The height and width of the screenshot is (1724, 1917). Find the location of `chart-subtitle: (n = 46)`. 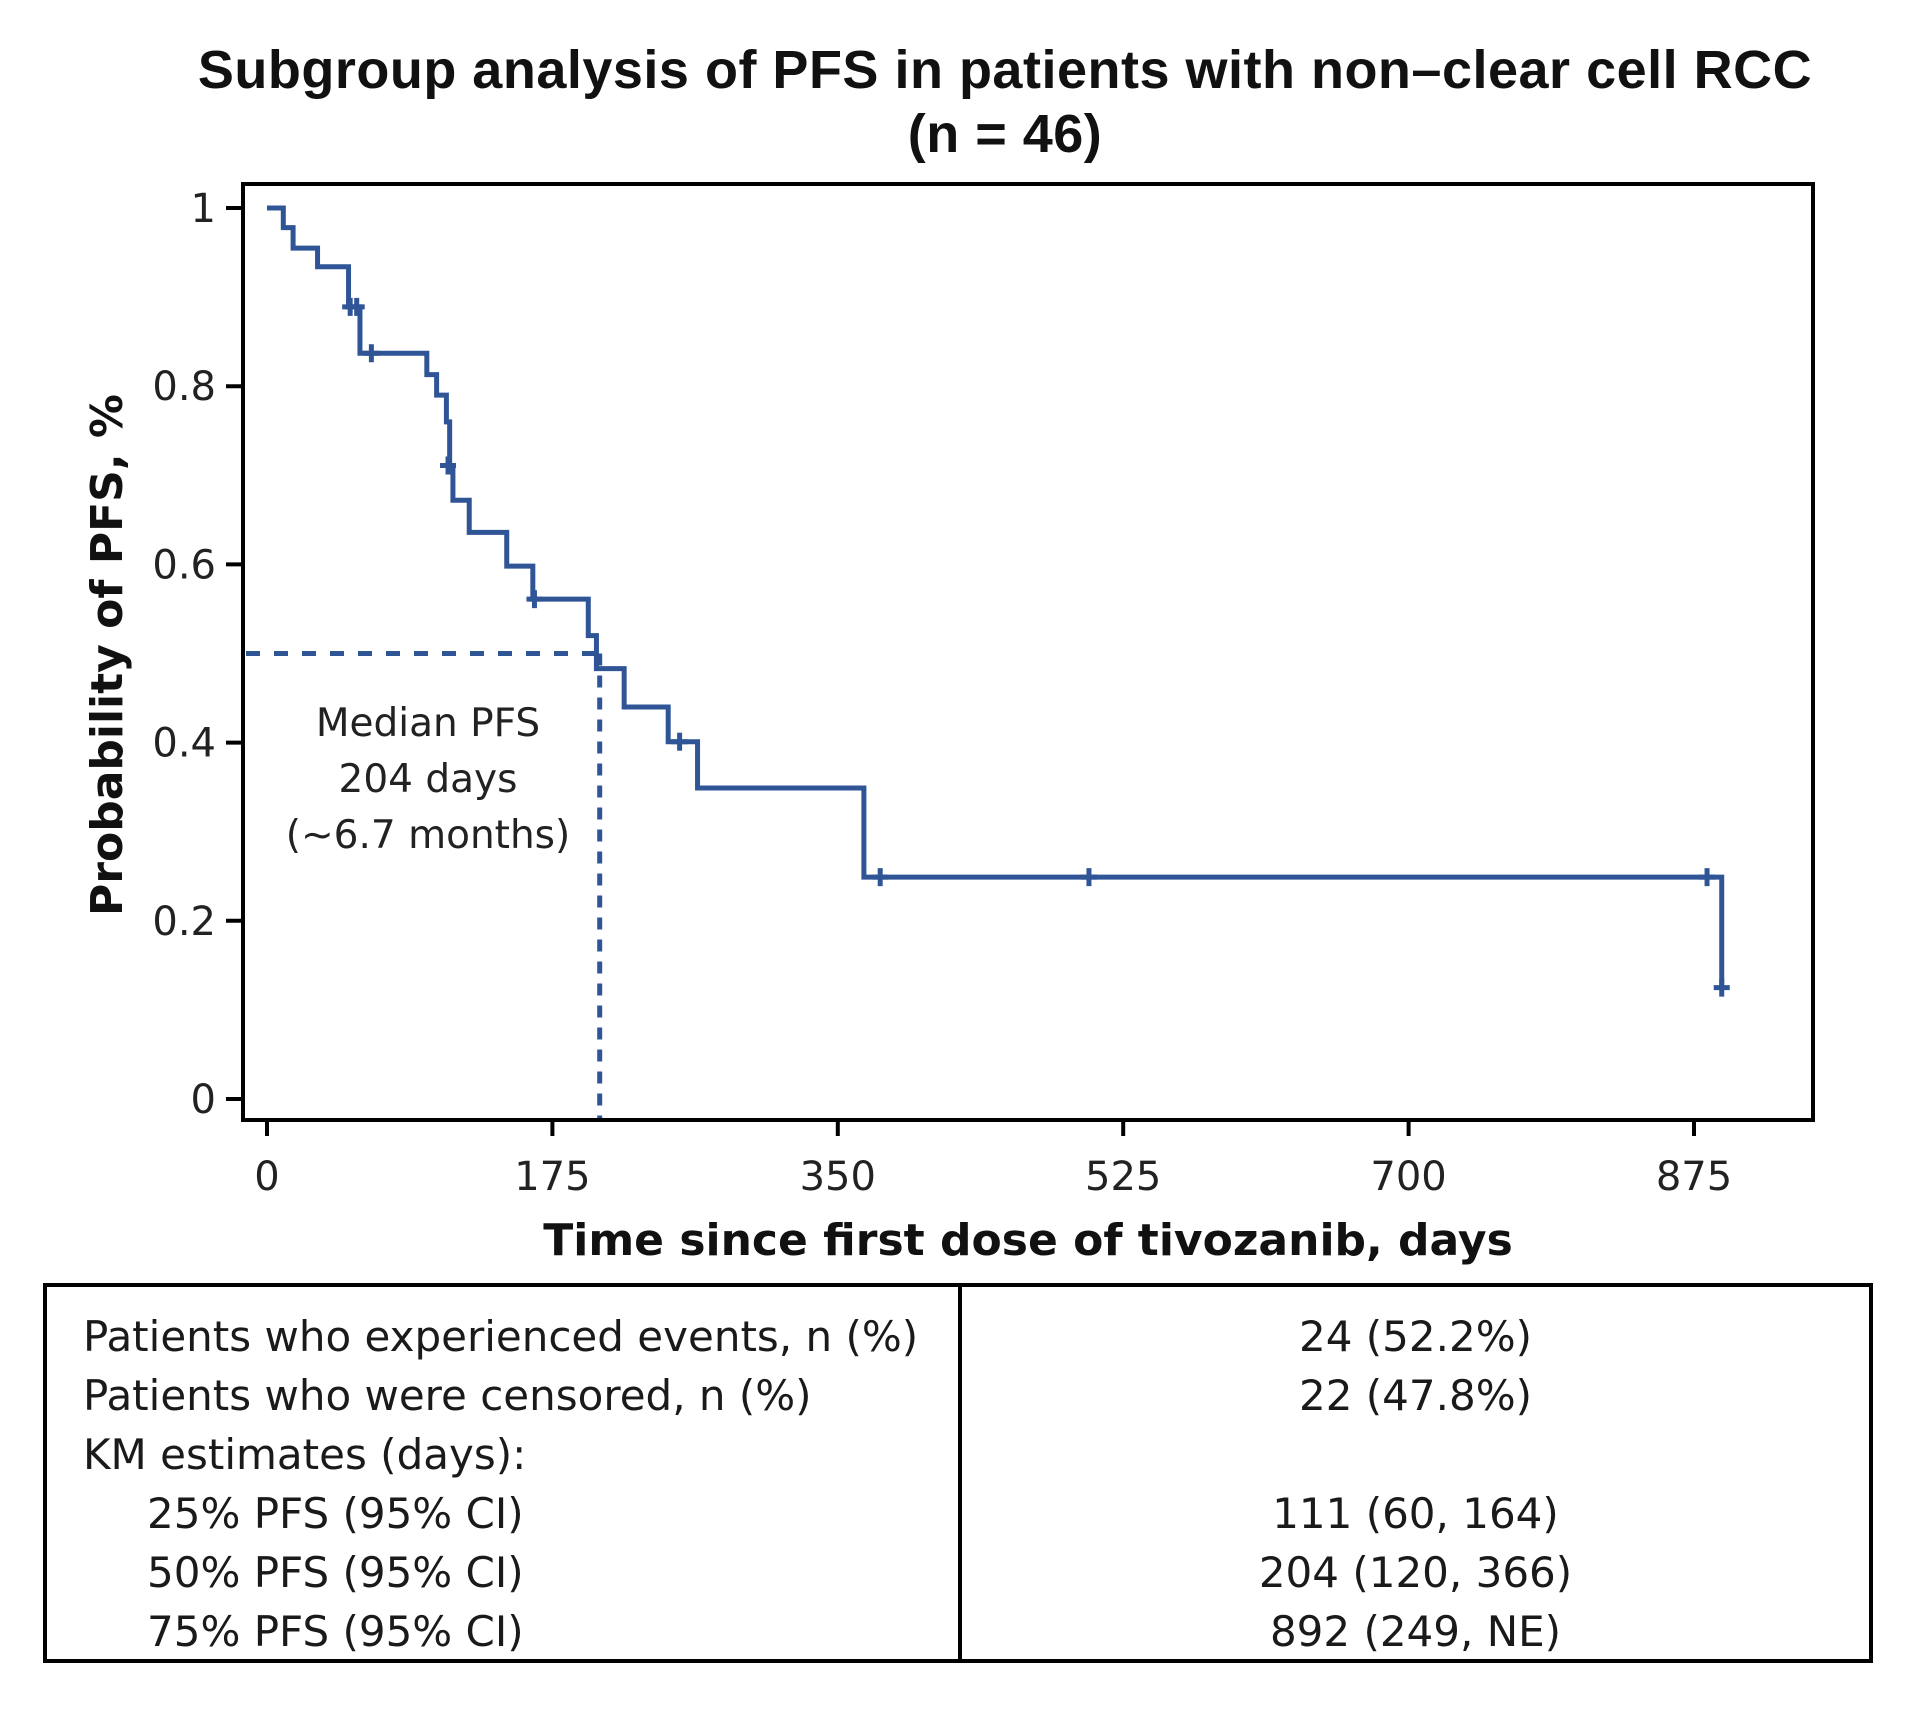

chart-subtitle: (n = 46) is located at coordinates (1005, 134).